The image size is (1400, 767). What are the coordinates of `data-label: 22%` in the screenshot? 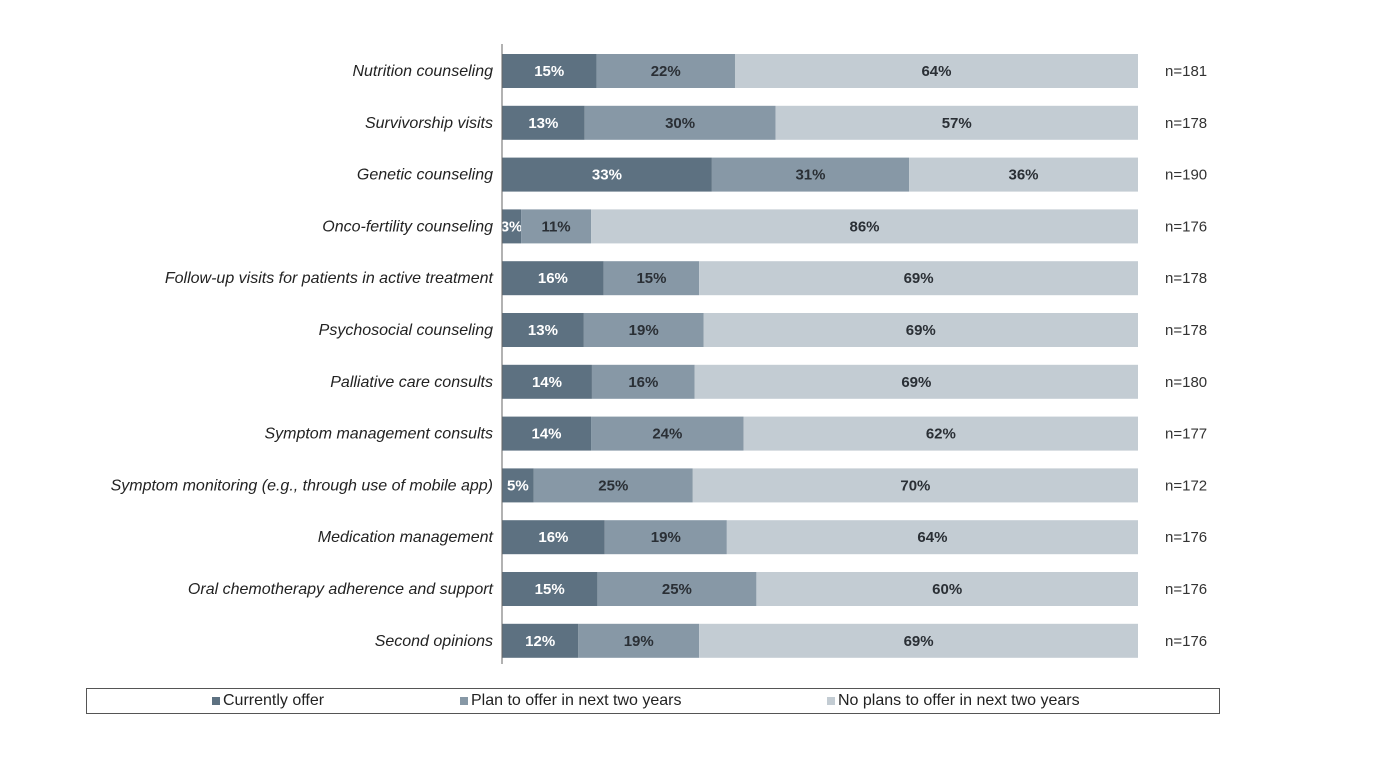 It's located at (666, 71).